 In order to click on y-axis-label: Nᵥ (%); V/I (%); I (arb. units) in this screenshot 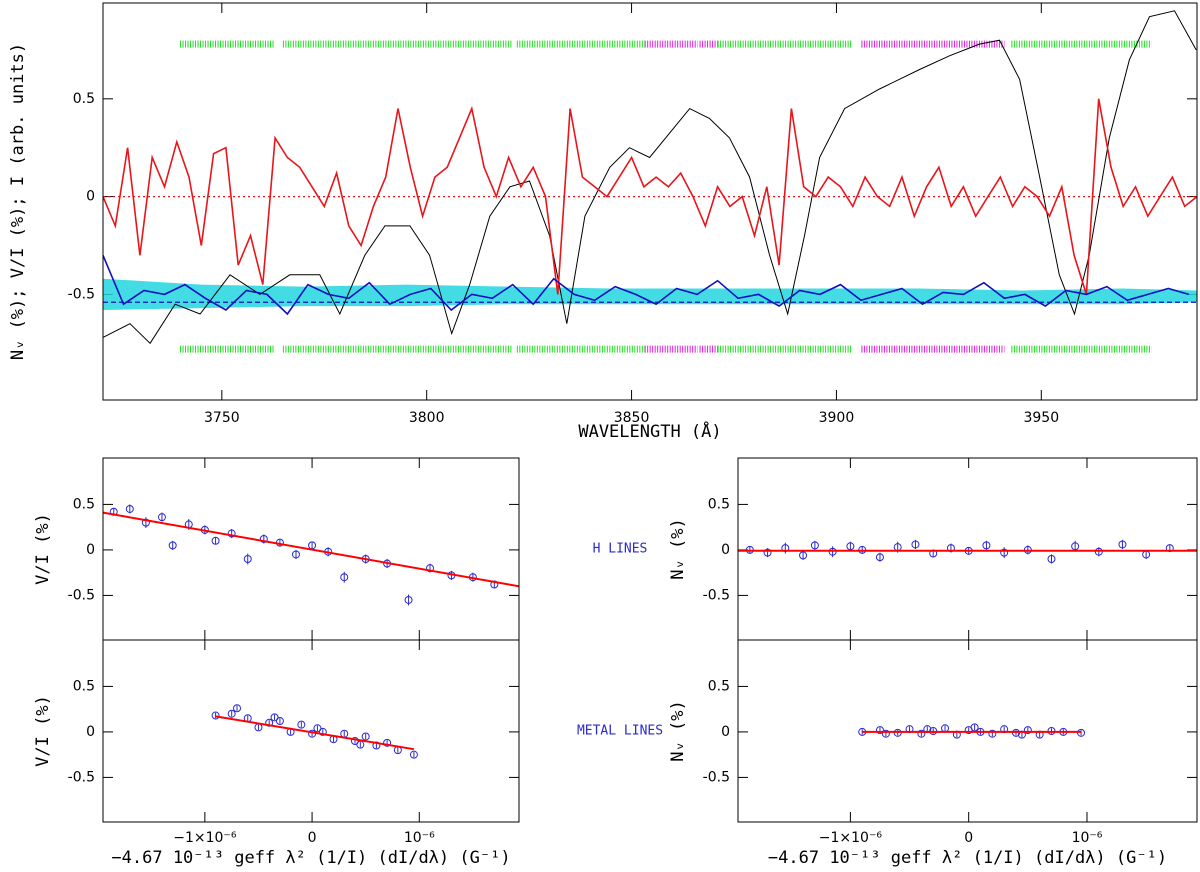, I will do `click(18, 201)`.